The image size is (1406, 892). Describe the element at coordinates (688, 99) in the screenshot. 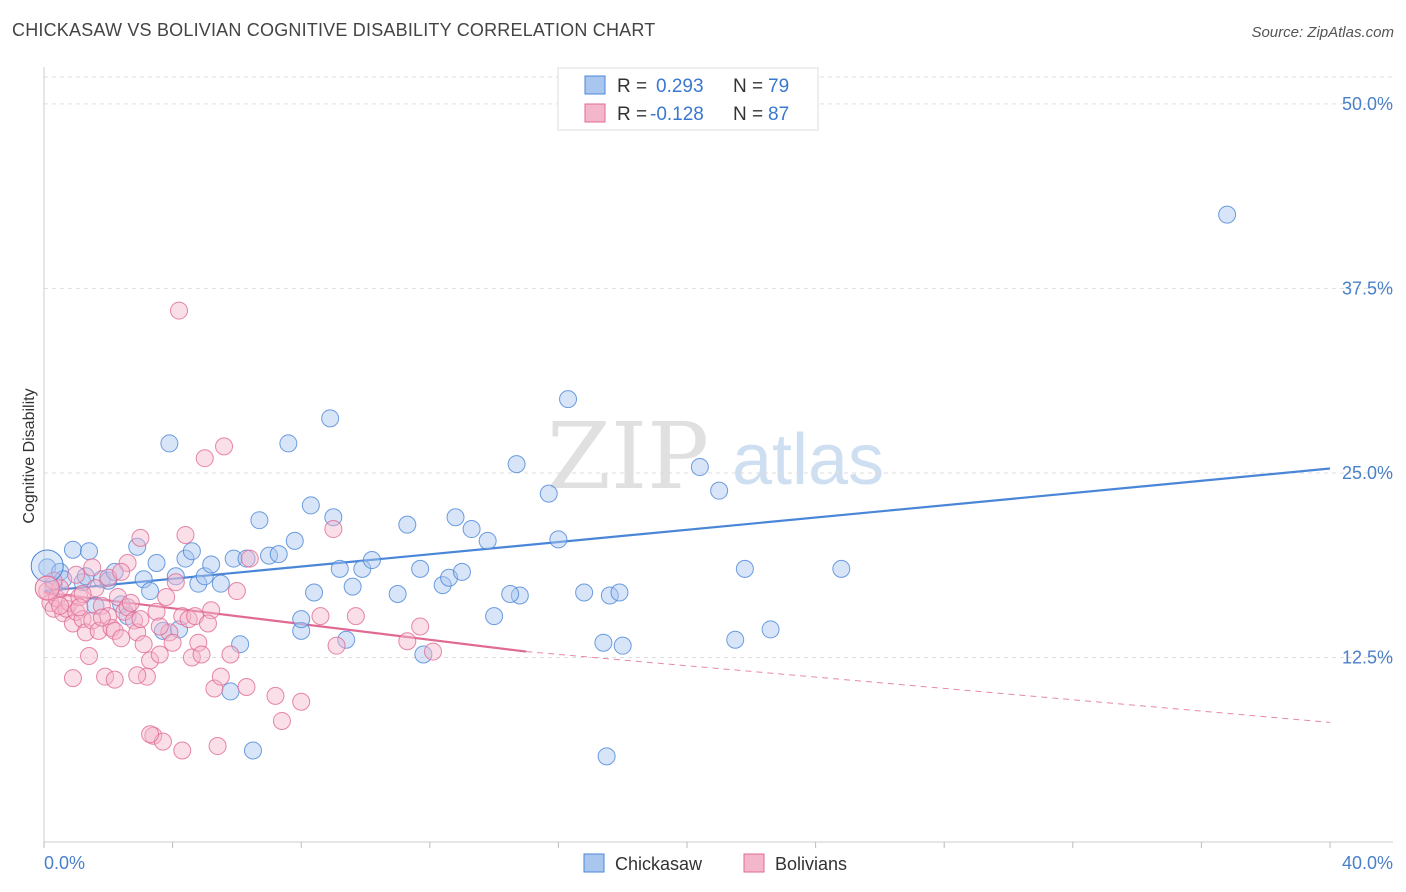

I see `legend-top: R = 0.293 N = 79 R = -0.128 N = 87` at that location.